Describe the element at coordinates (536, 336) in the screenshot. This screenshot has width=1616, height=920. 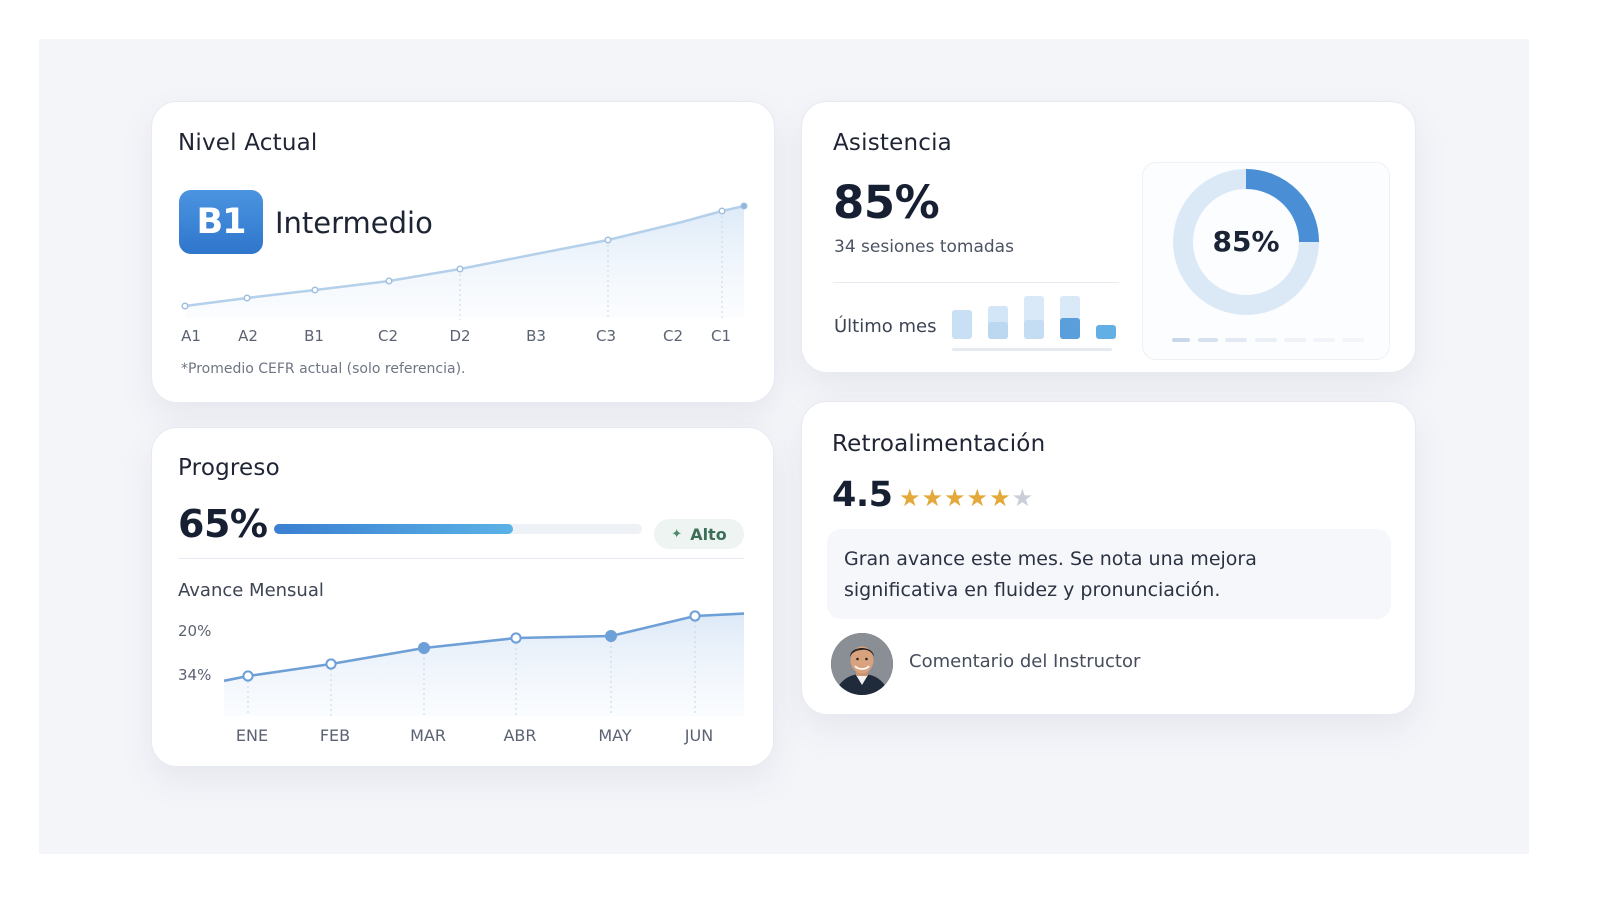
I see `level-axis-label: B3` at that location.